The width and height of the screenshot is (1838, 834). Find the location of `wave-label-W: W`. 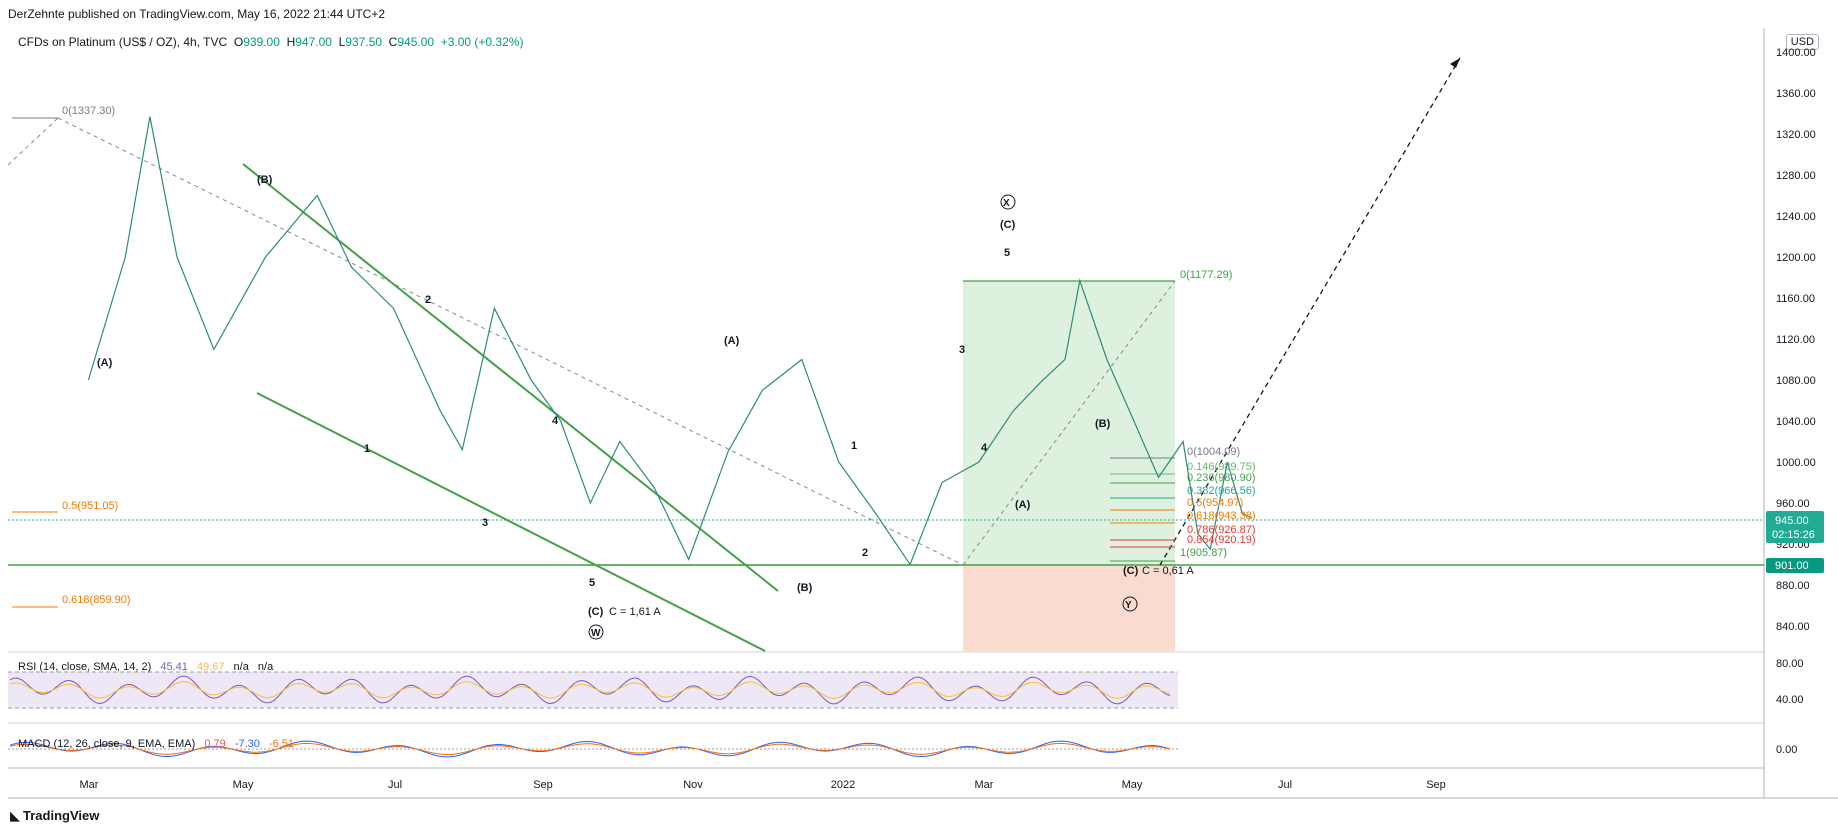

wave-label-W: W is located at coordinates (596, 633).